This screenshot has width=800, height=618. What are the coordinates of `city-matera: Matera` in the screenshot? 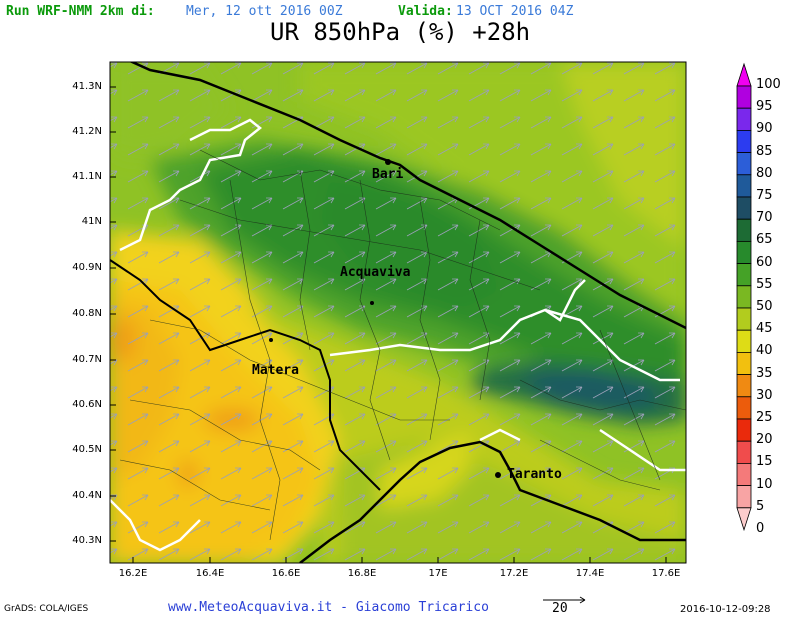 It's located at (275, 370).